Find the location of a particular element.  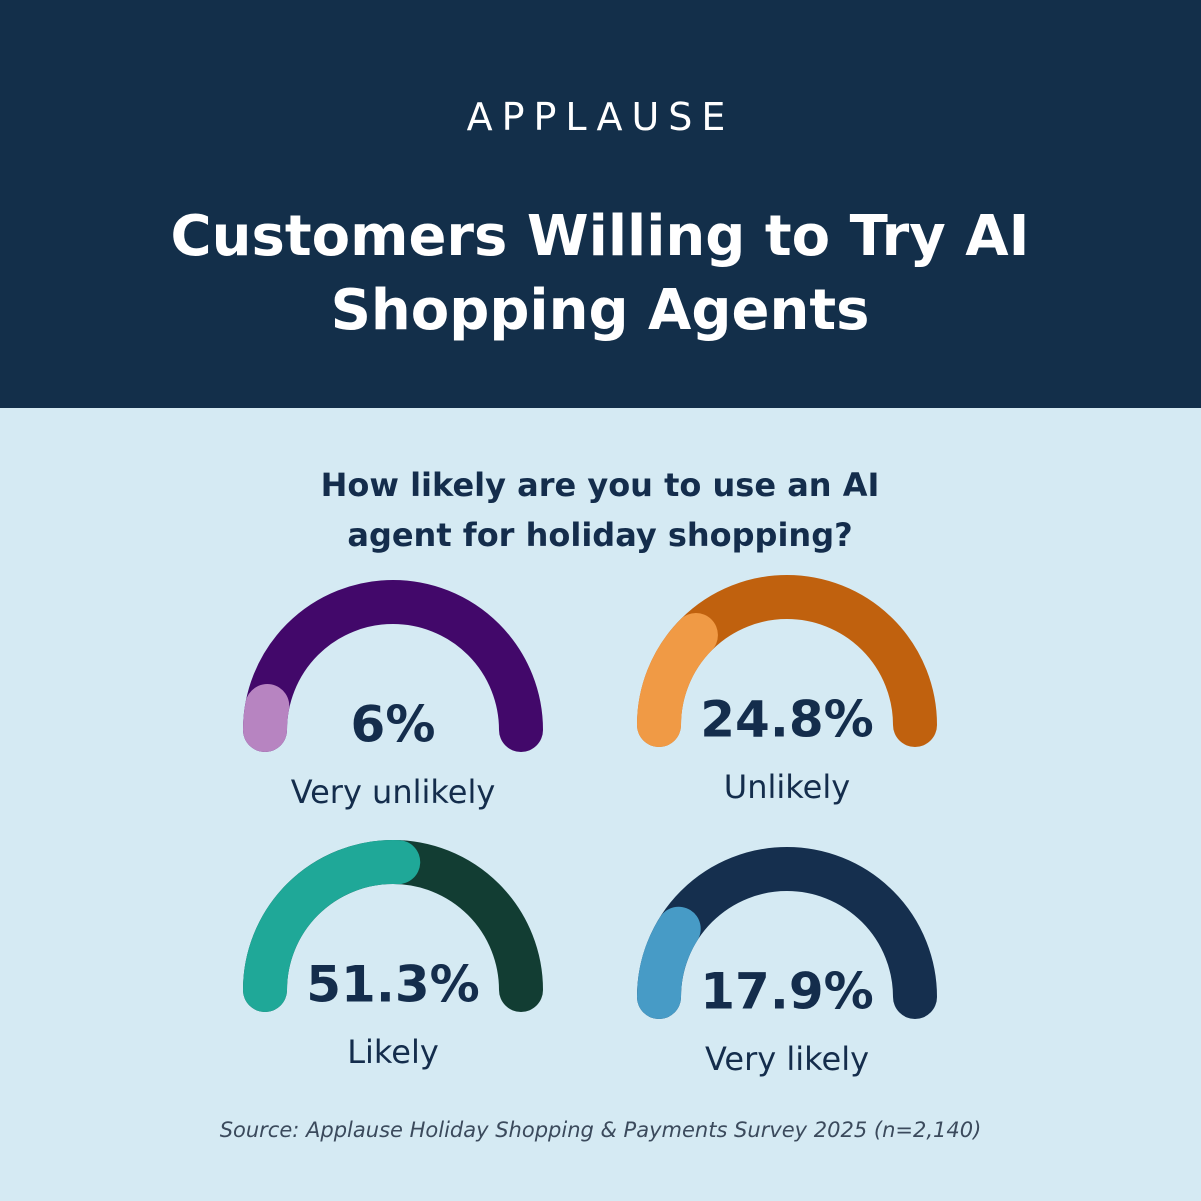

gauge-track is located at coordinates (393, 666).